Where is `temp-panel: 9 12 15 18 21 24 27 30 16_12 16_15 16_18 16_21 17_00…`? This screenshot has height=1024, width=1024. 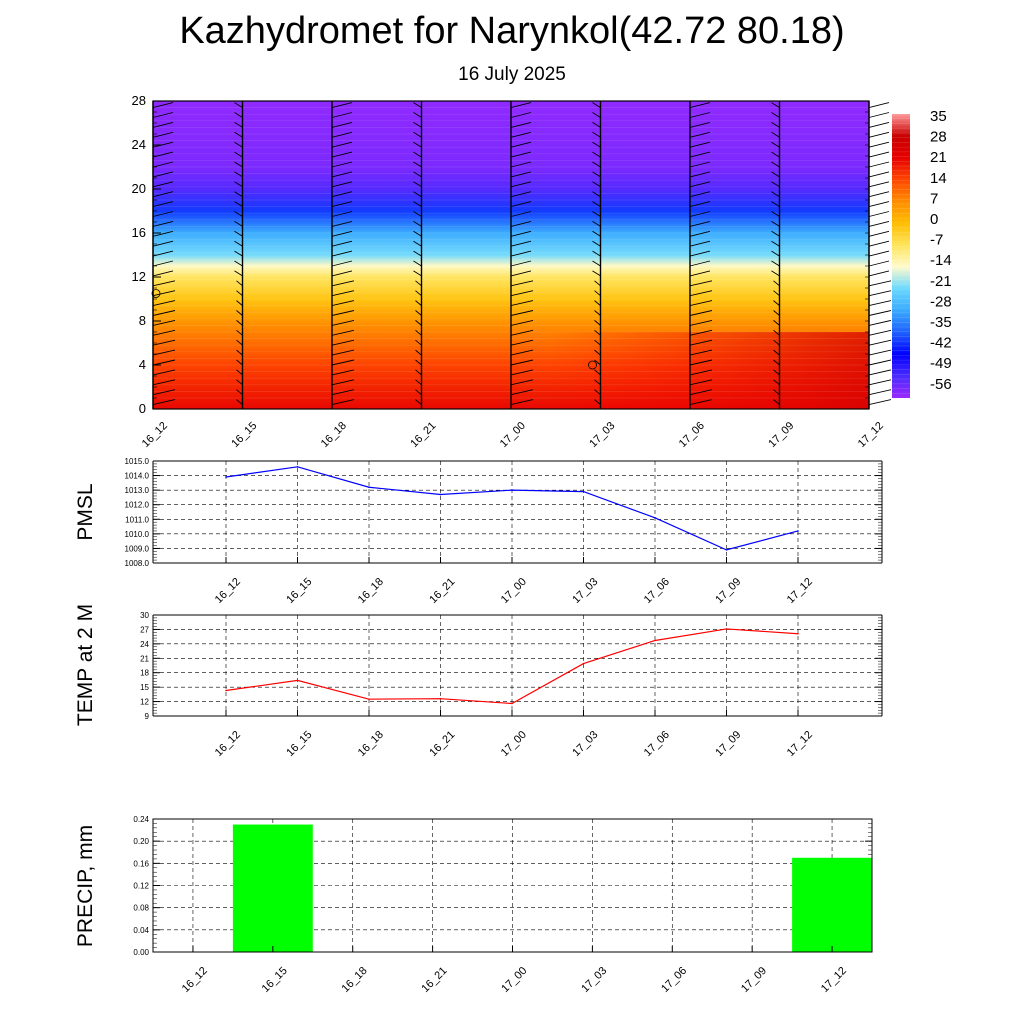 temp-panel: 9 12 15 18 21 24 27 30 16_12 16_15 16_18 16_21 17_00… is located at coordinates (478, 681).